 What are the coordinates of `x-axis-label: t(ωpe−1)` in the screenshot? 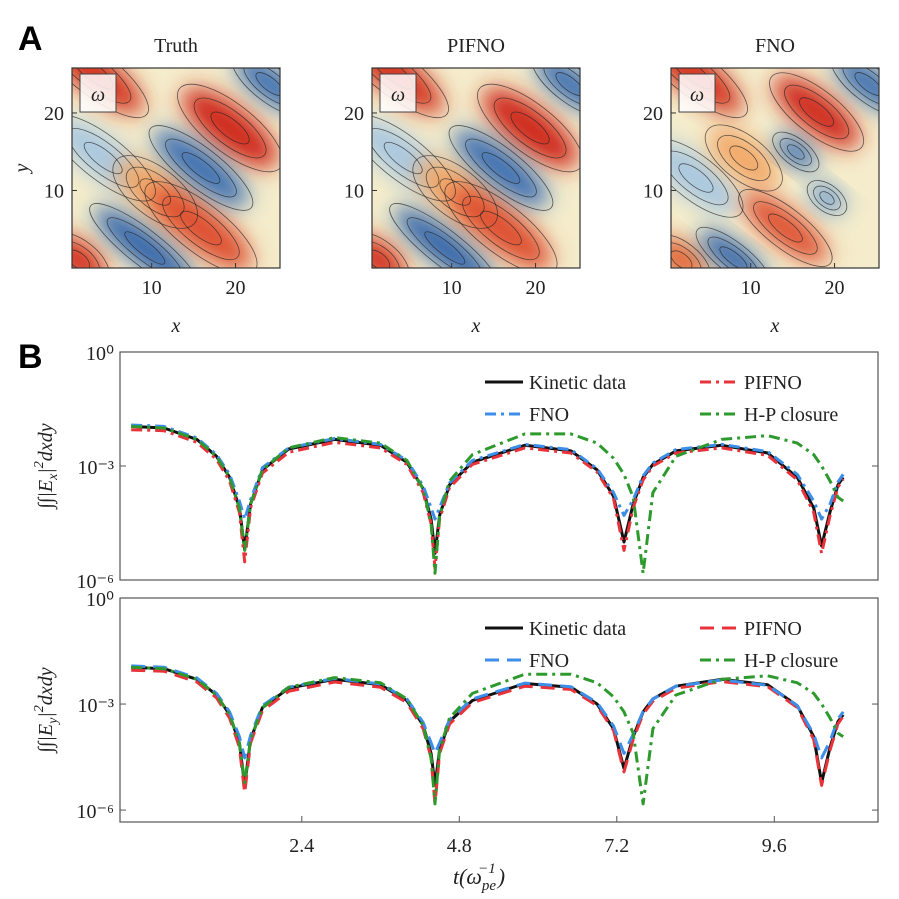 It's located at (479, 877).